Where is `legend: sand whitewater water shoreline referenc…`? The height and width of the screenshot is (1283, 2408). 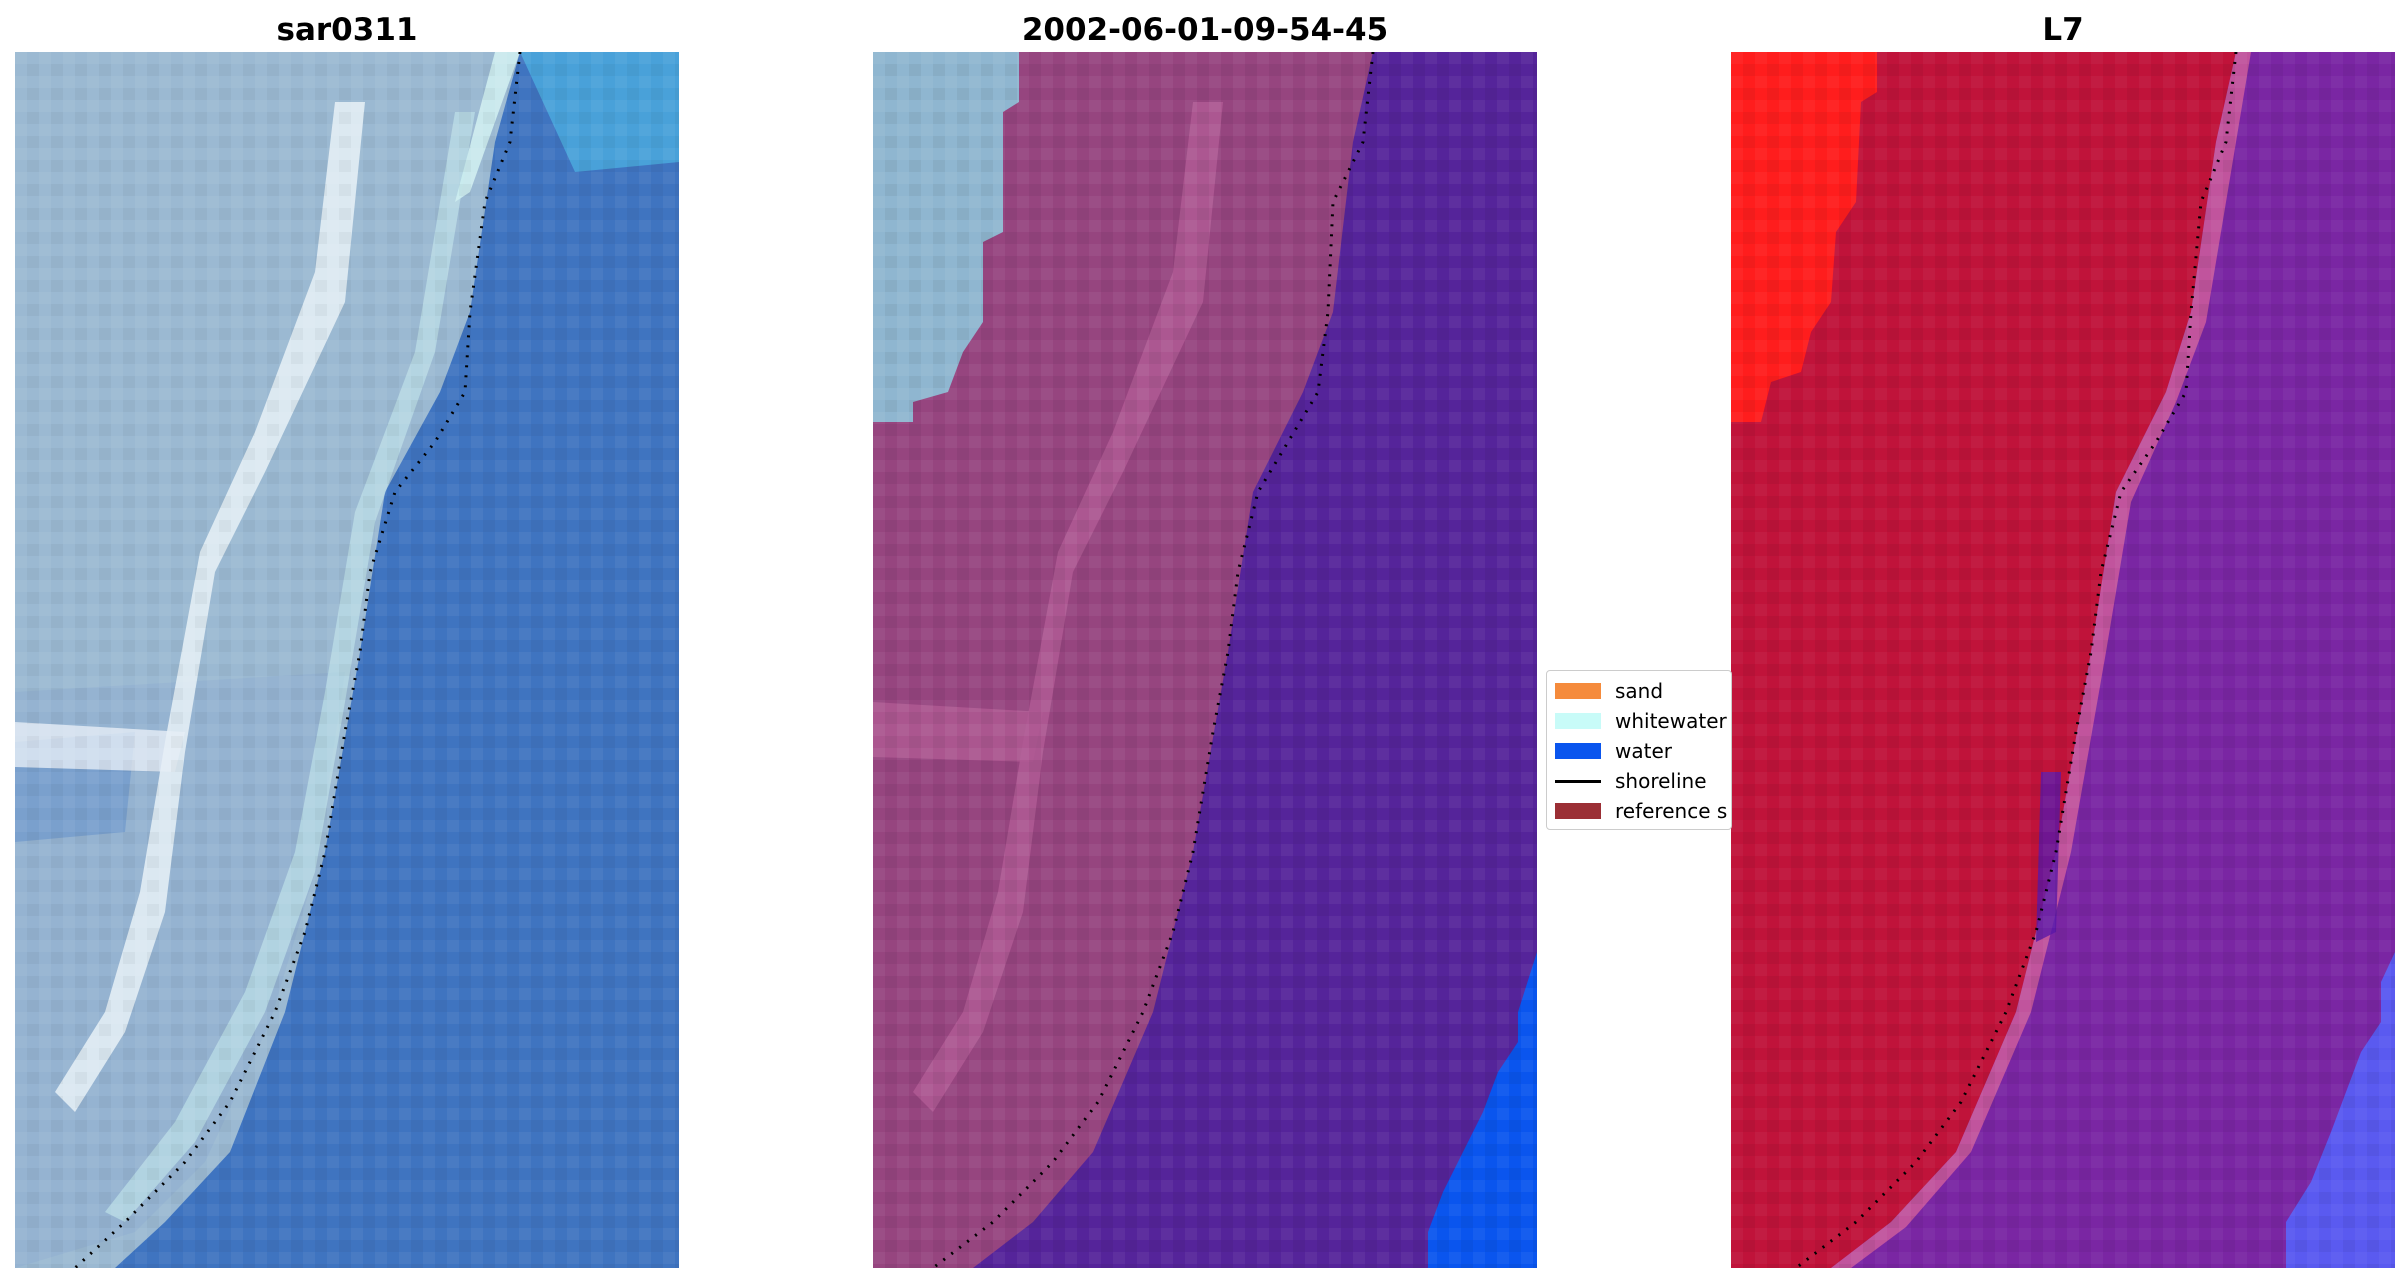 legend: sand whitewater water shoreline referenc… is located at coordinates (1639, 750).